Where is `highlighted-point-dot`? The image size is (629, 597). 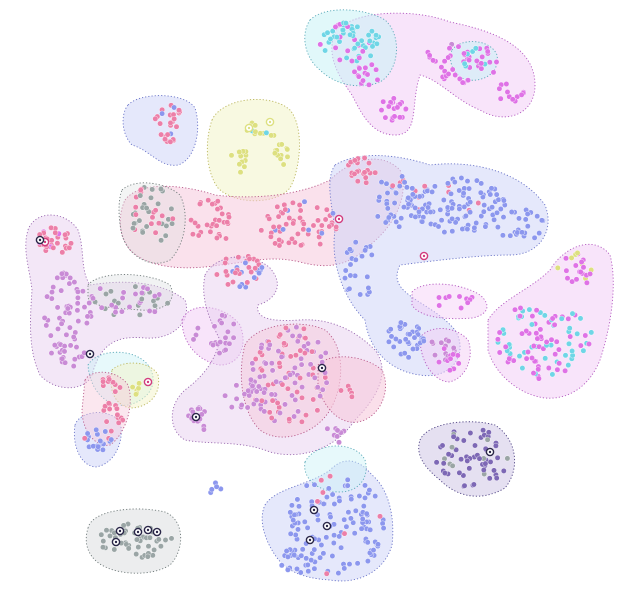
highlighted-point-dot is located at coordinates (249, 128).